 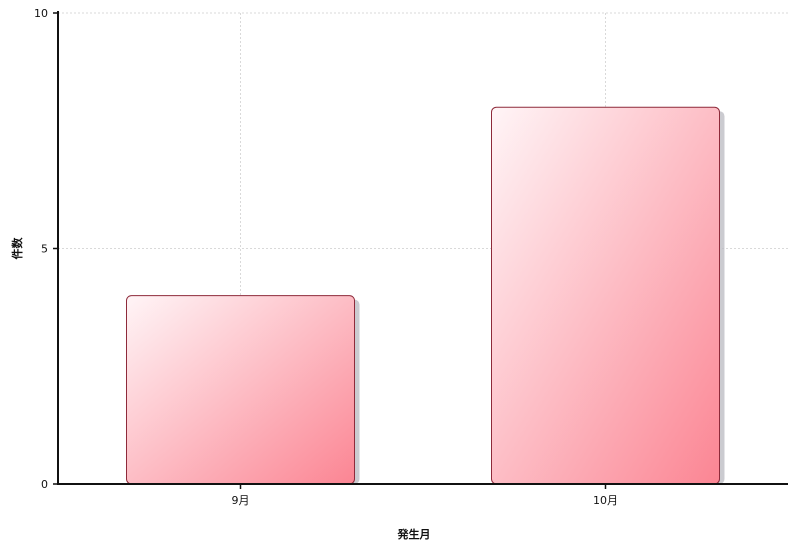 What do you see at coordinates (41, 13) in the screenshot?
I see `y-tick-label: 10` at bounding box center [41, 13].